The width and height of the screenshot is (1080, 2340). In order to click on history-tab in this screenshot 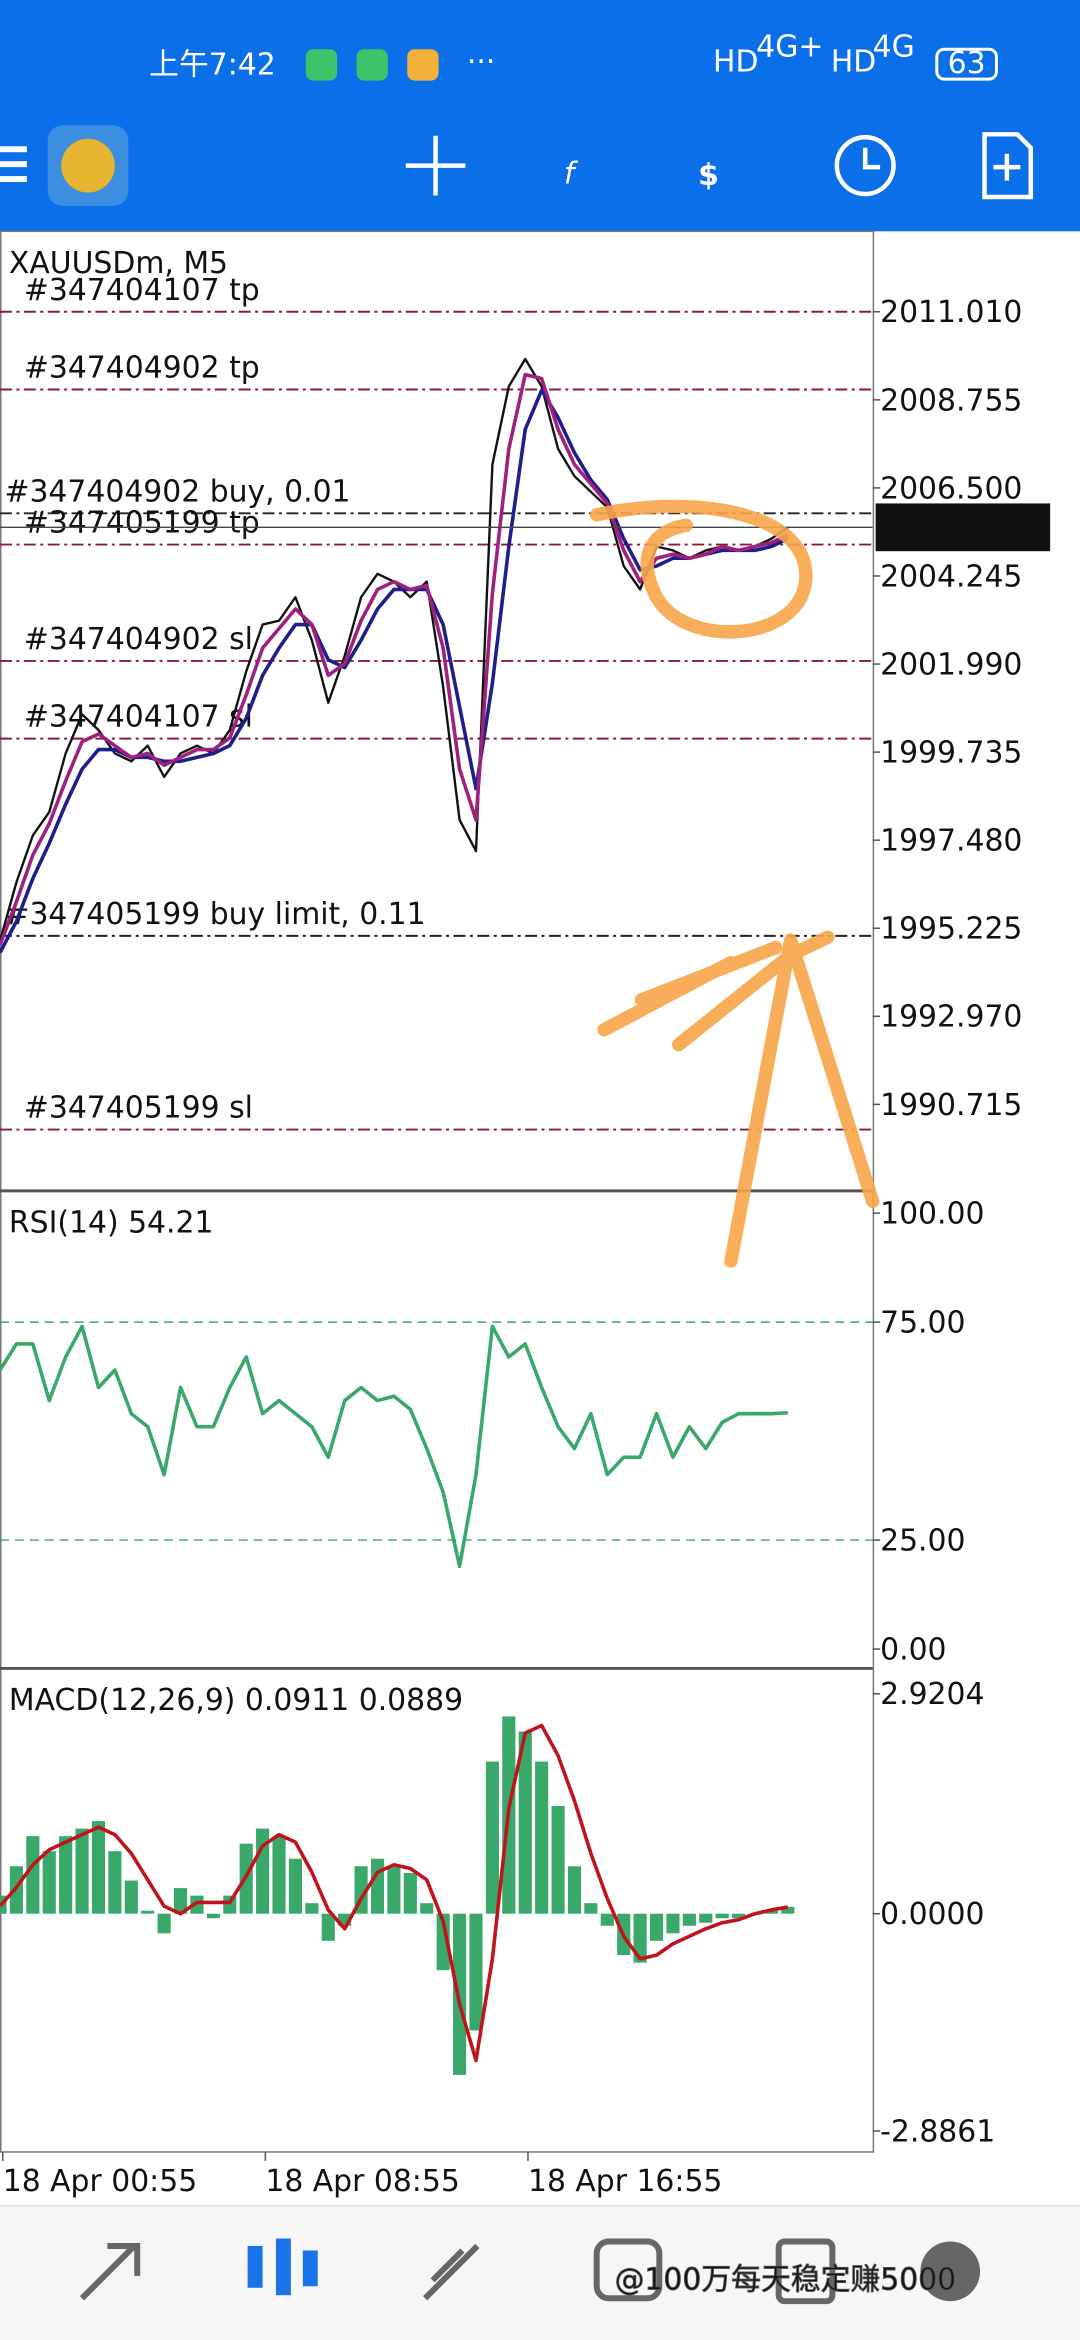, I will do `click(628, 2270)`.